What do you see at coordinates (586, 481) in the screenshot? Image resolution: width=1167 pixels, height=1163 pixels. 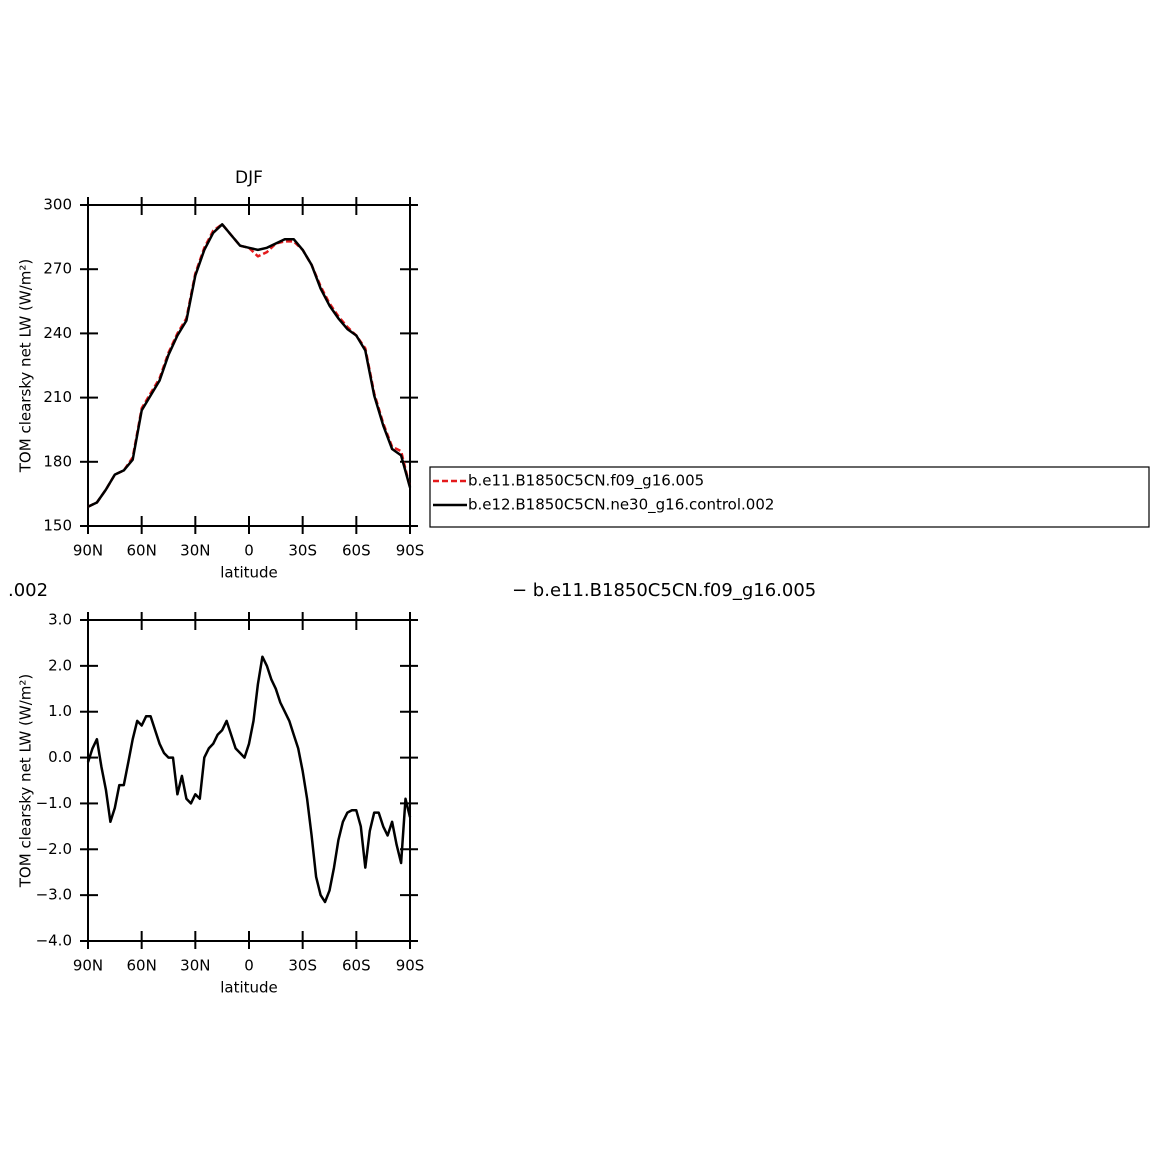 I see `legend-label: b.e11.B1850C5CN.f09_g16.005` at bounding box center [586, 481].